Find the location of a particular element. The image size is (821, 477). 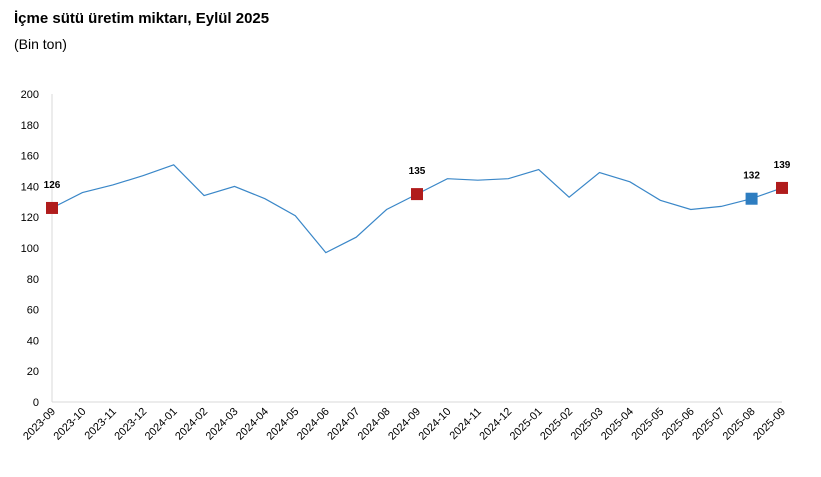

x-tick-label: 2023-09 is located at coordinates (39, 424).